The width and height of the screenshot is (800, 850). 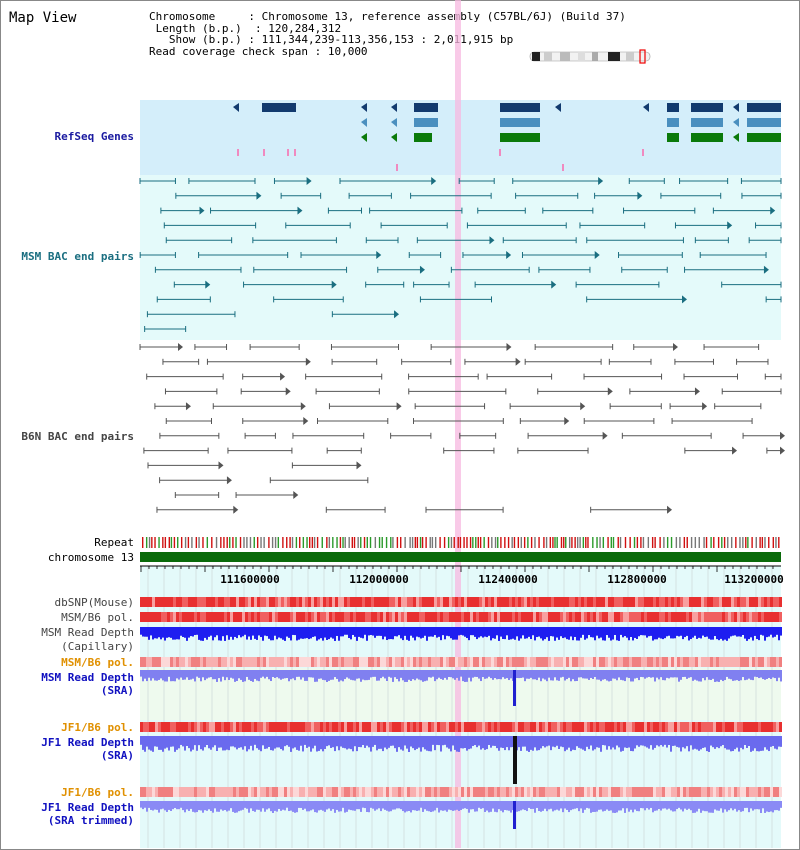 What do you see at coordinates (90, 557) in the screenshot?
I see `track-label-chromosome: chromosome 13` at bounding box center [90, 557].